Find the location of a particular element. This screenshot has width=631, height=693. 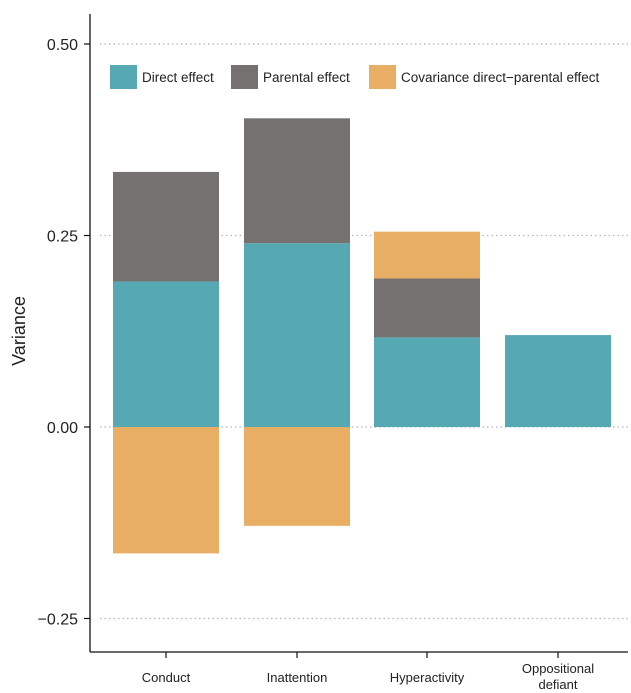

y-axis-title: Variance is located at coordinates (19, 331).